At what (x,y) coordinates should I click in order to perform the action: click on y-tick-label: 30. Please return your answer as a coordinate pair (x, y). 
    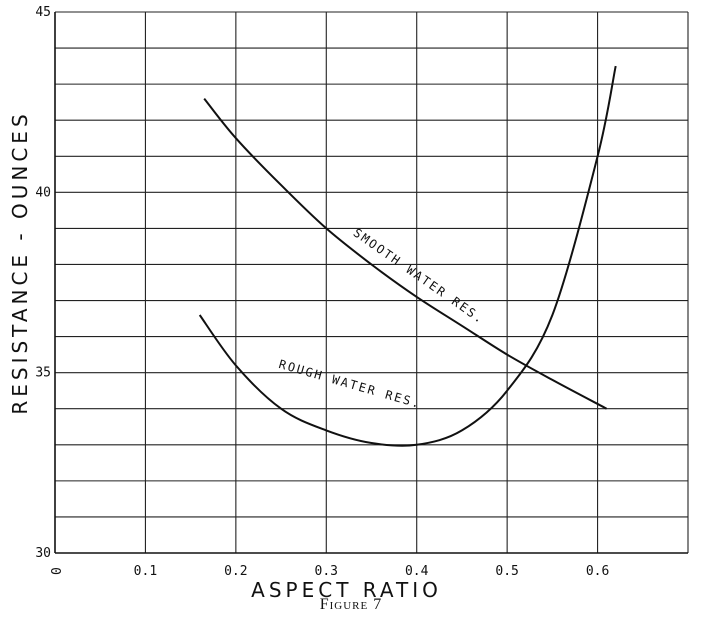
    Looking at the image, I should click on (43, 553).